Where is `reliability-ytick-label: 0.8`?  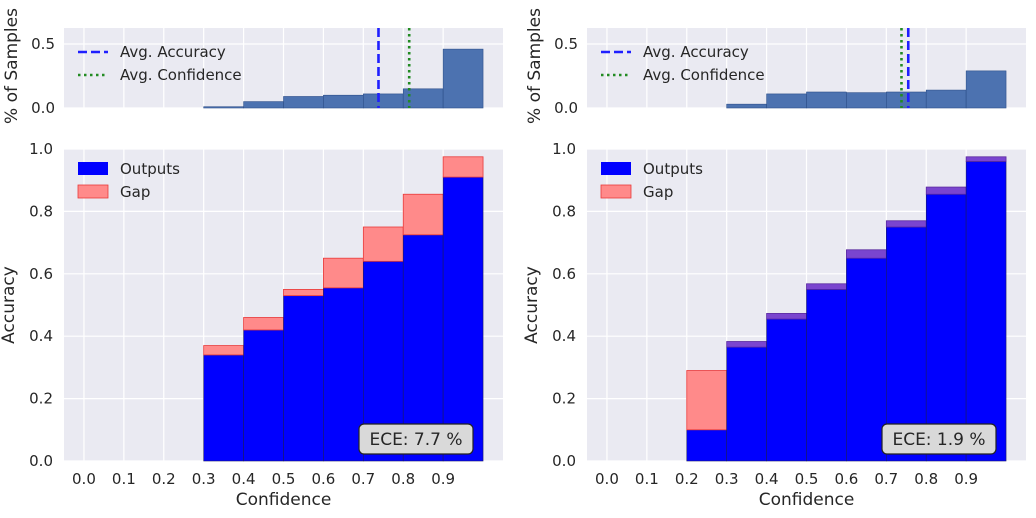
reliability-ytick-label: 0.8 is located at coordinates (41, 211).